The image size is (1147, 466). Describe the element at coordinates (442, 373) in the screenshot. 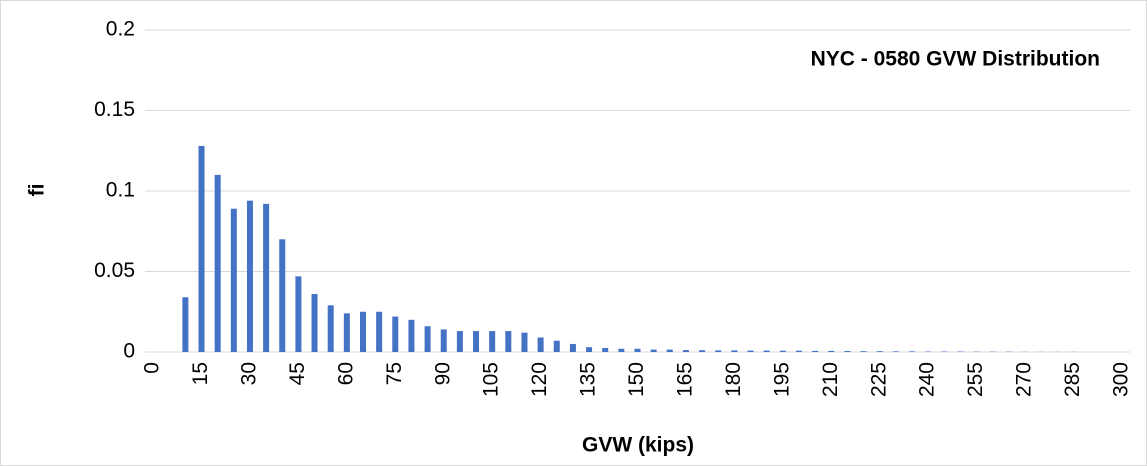

I see `x-tick-label: 90` at that location.